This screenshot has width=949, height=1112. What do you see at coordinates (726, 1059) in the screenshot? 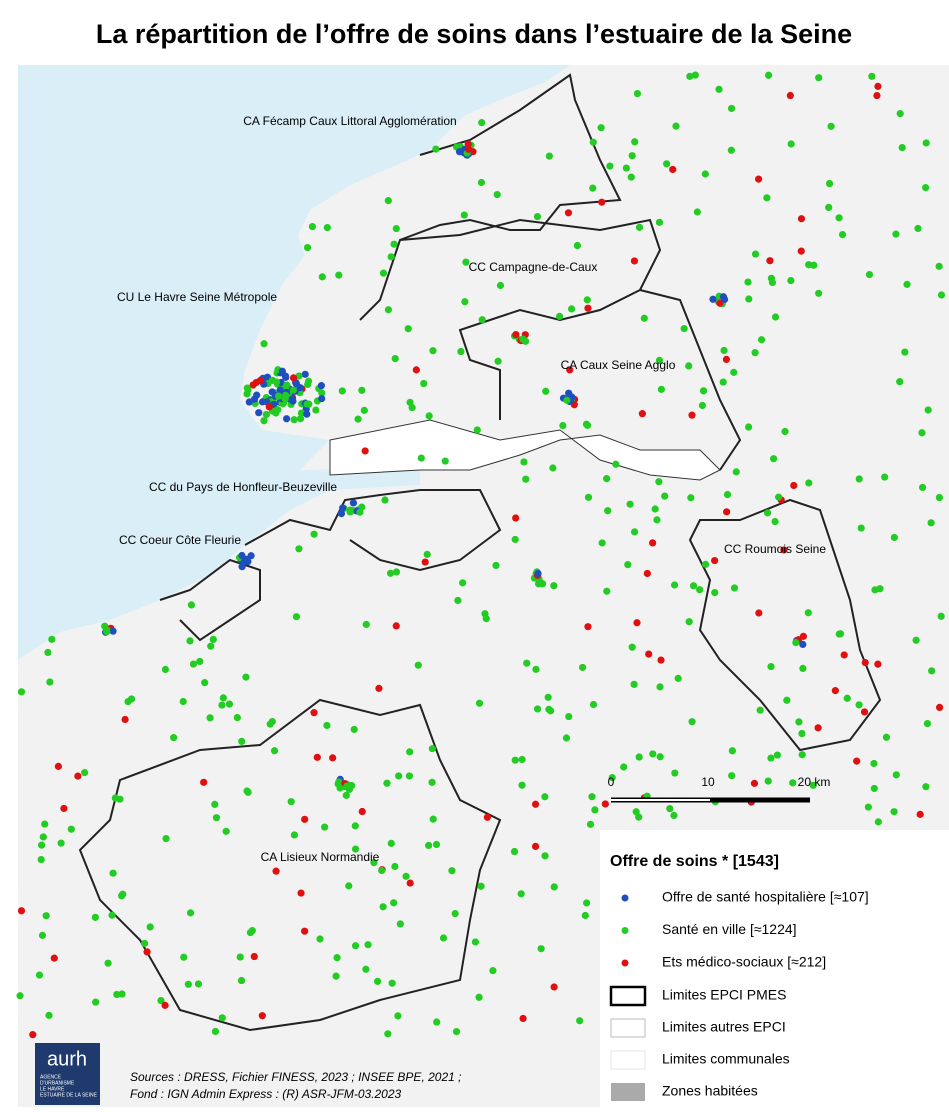
I see `legend-label: Limites communales` at bounding box center [726, 1059].